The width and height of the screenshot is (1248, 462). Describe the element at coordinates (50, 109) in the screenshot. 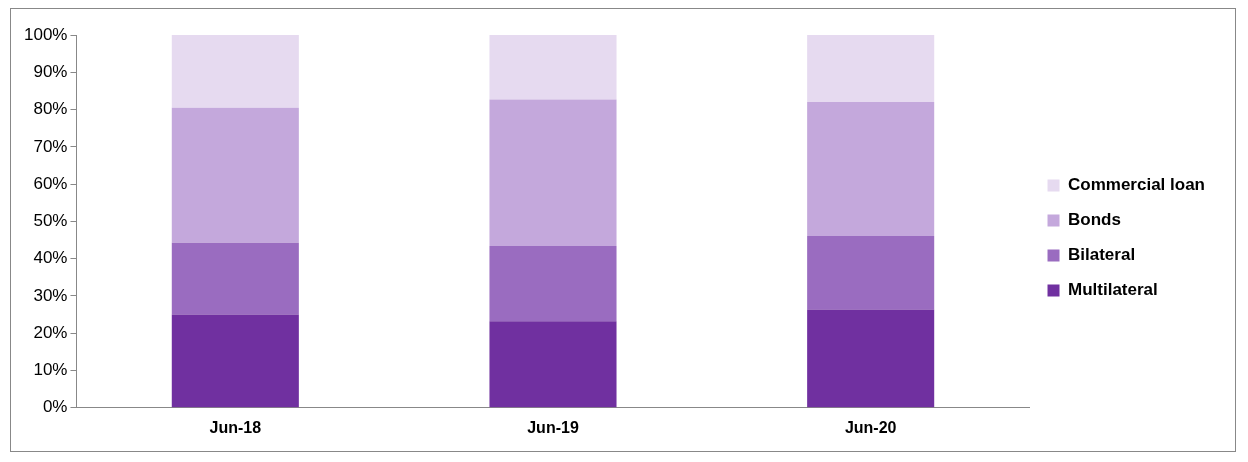

I see `y-tick-label: 80%` at that location.